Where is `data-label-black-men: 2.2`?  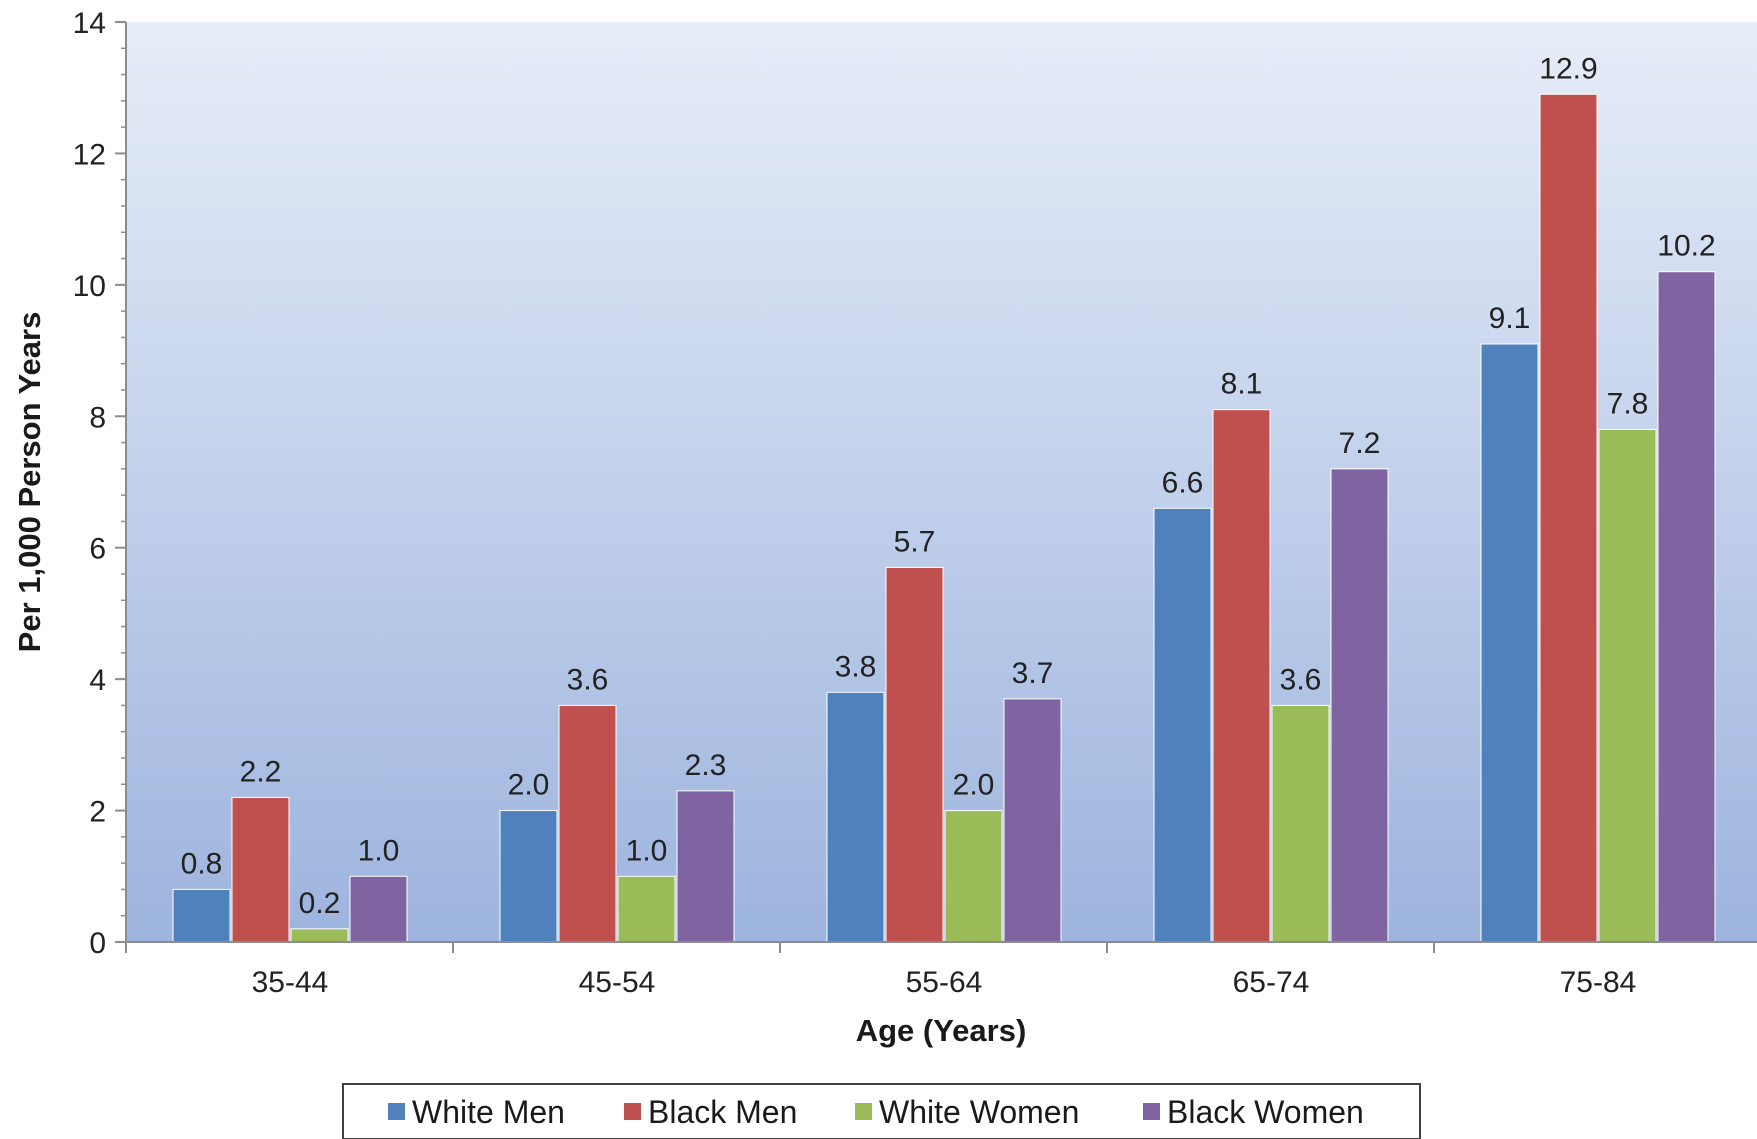
data-label-black-men: 2.2 is located at coordinates (261, 771).